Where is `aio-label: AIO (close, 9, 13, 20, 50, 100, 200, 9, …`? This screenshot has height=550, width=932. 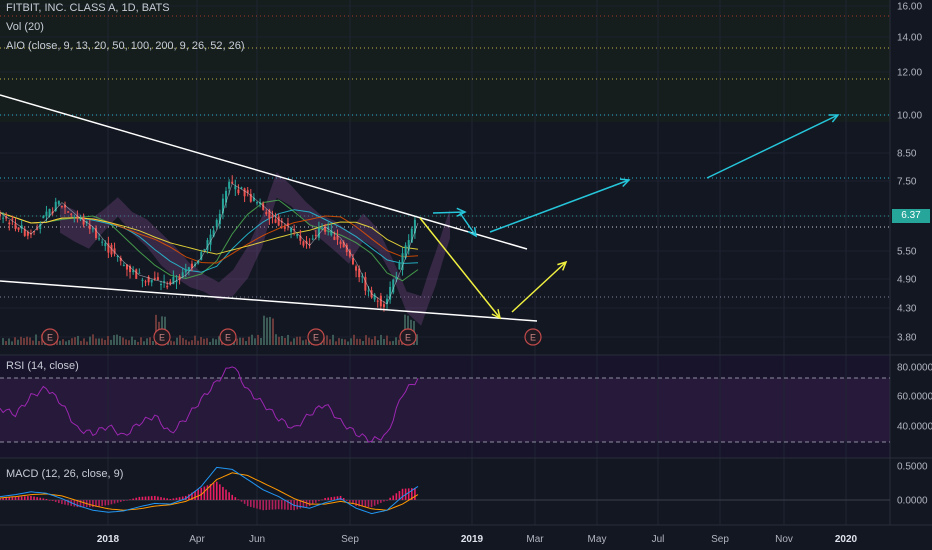
aio-label: AIO (close, 9, 13, 20, 50, 100, 200, 9, … is located at coordinates (125, 46).